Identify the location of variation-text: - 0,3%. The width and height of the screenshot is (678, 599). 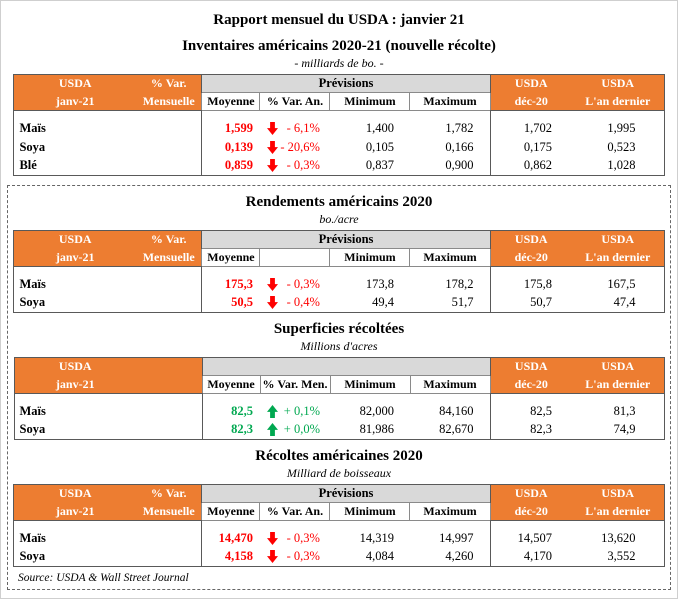
(303, 556).